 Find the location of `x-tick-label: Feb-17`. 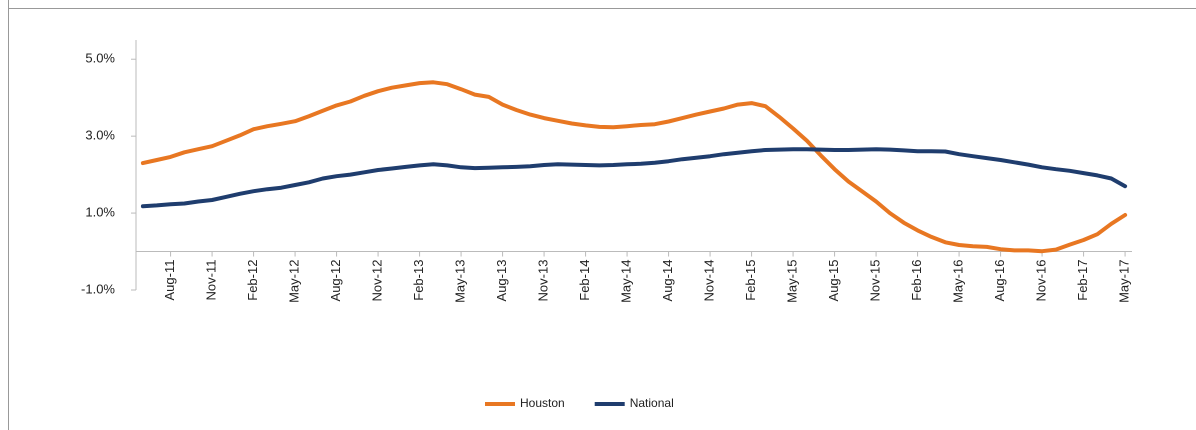

x-tick-label: Feb-17 is located at coordinates (1082, 280).